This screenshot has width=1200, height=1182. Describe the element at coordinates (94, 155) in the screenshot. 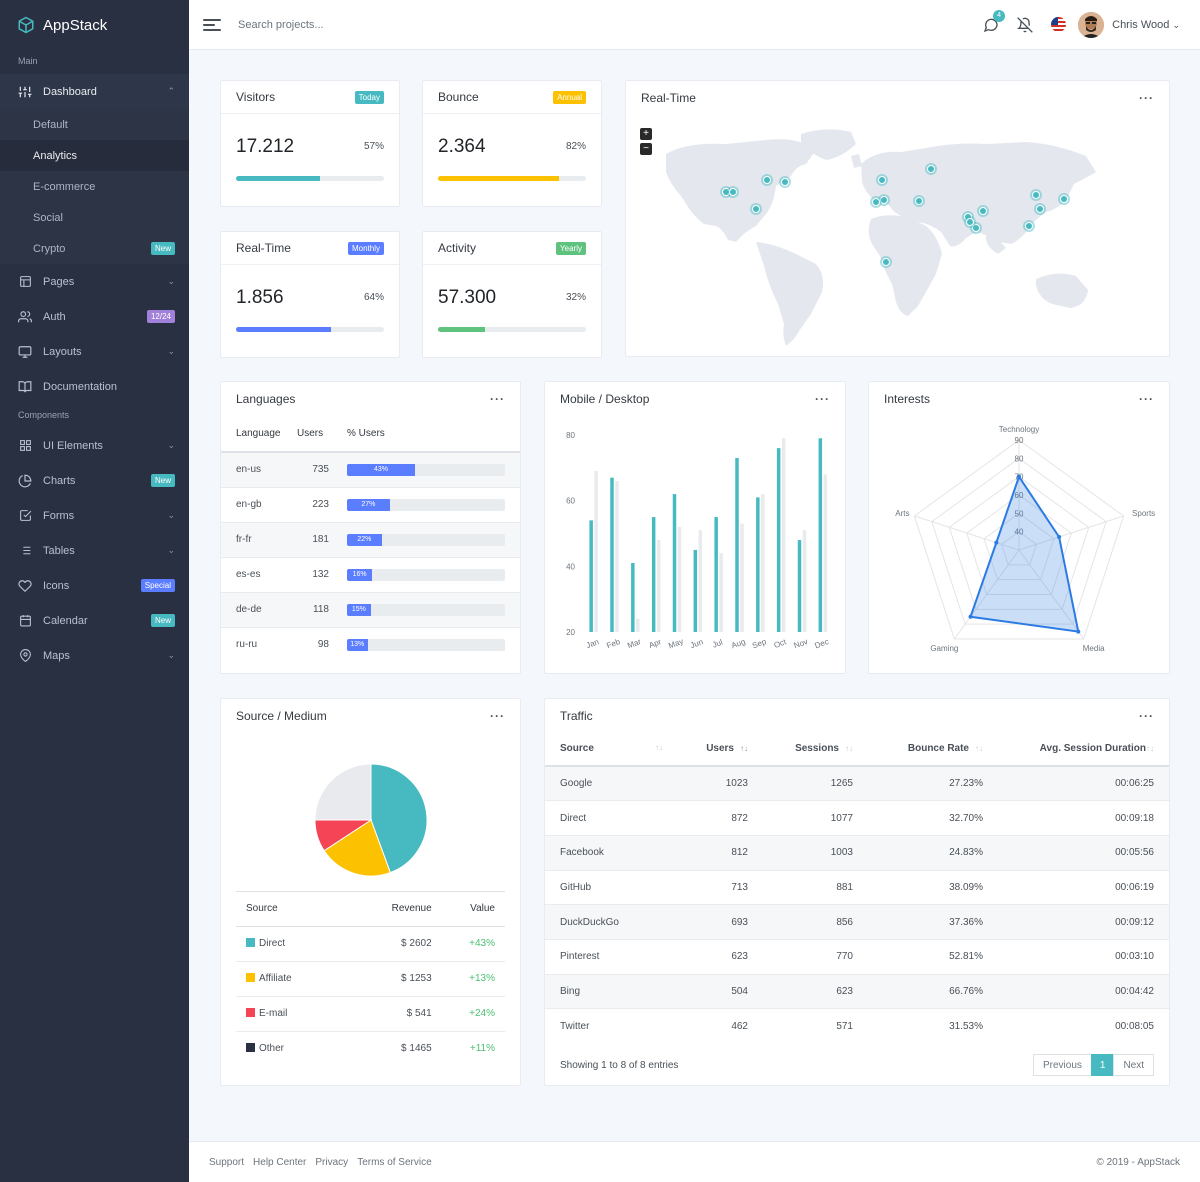

I see `sidebar-subitem-analytics: Analytics` at that location.